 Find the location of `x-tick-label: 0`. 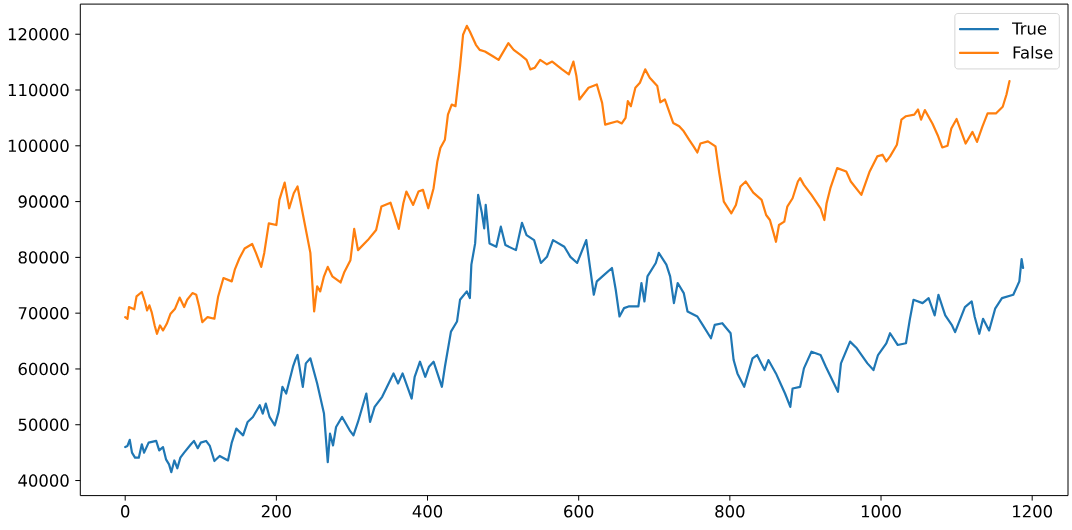

x-tick-label: 0 is located at coordinates (125, 511).